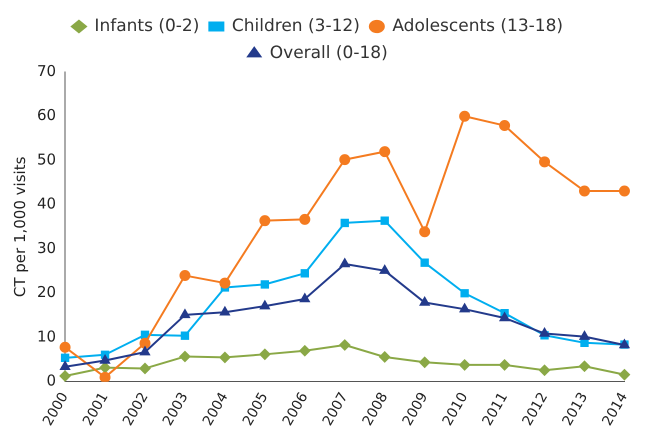  Describe the element at coordinates (46, 336) in the screenshot. I see `y-tick-label: 10` at that location.